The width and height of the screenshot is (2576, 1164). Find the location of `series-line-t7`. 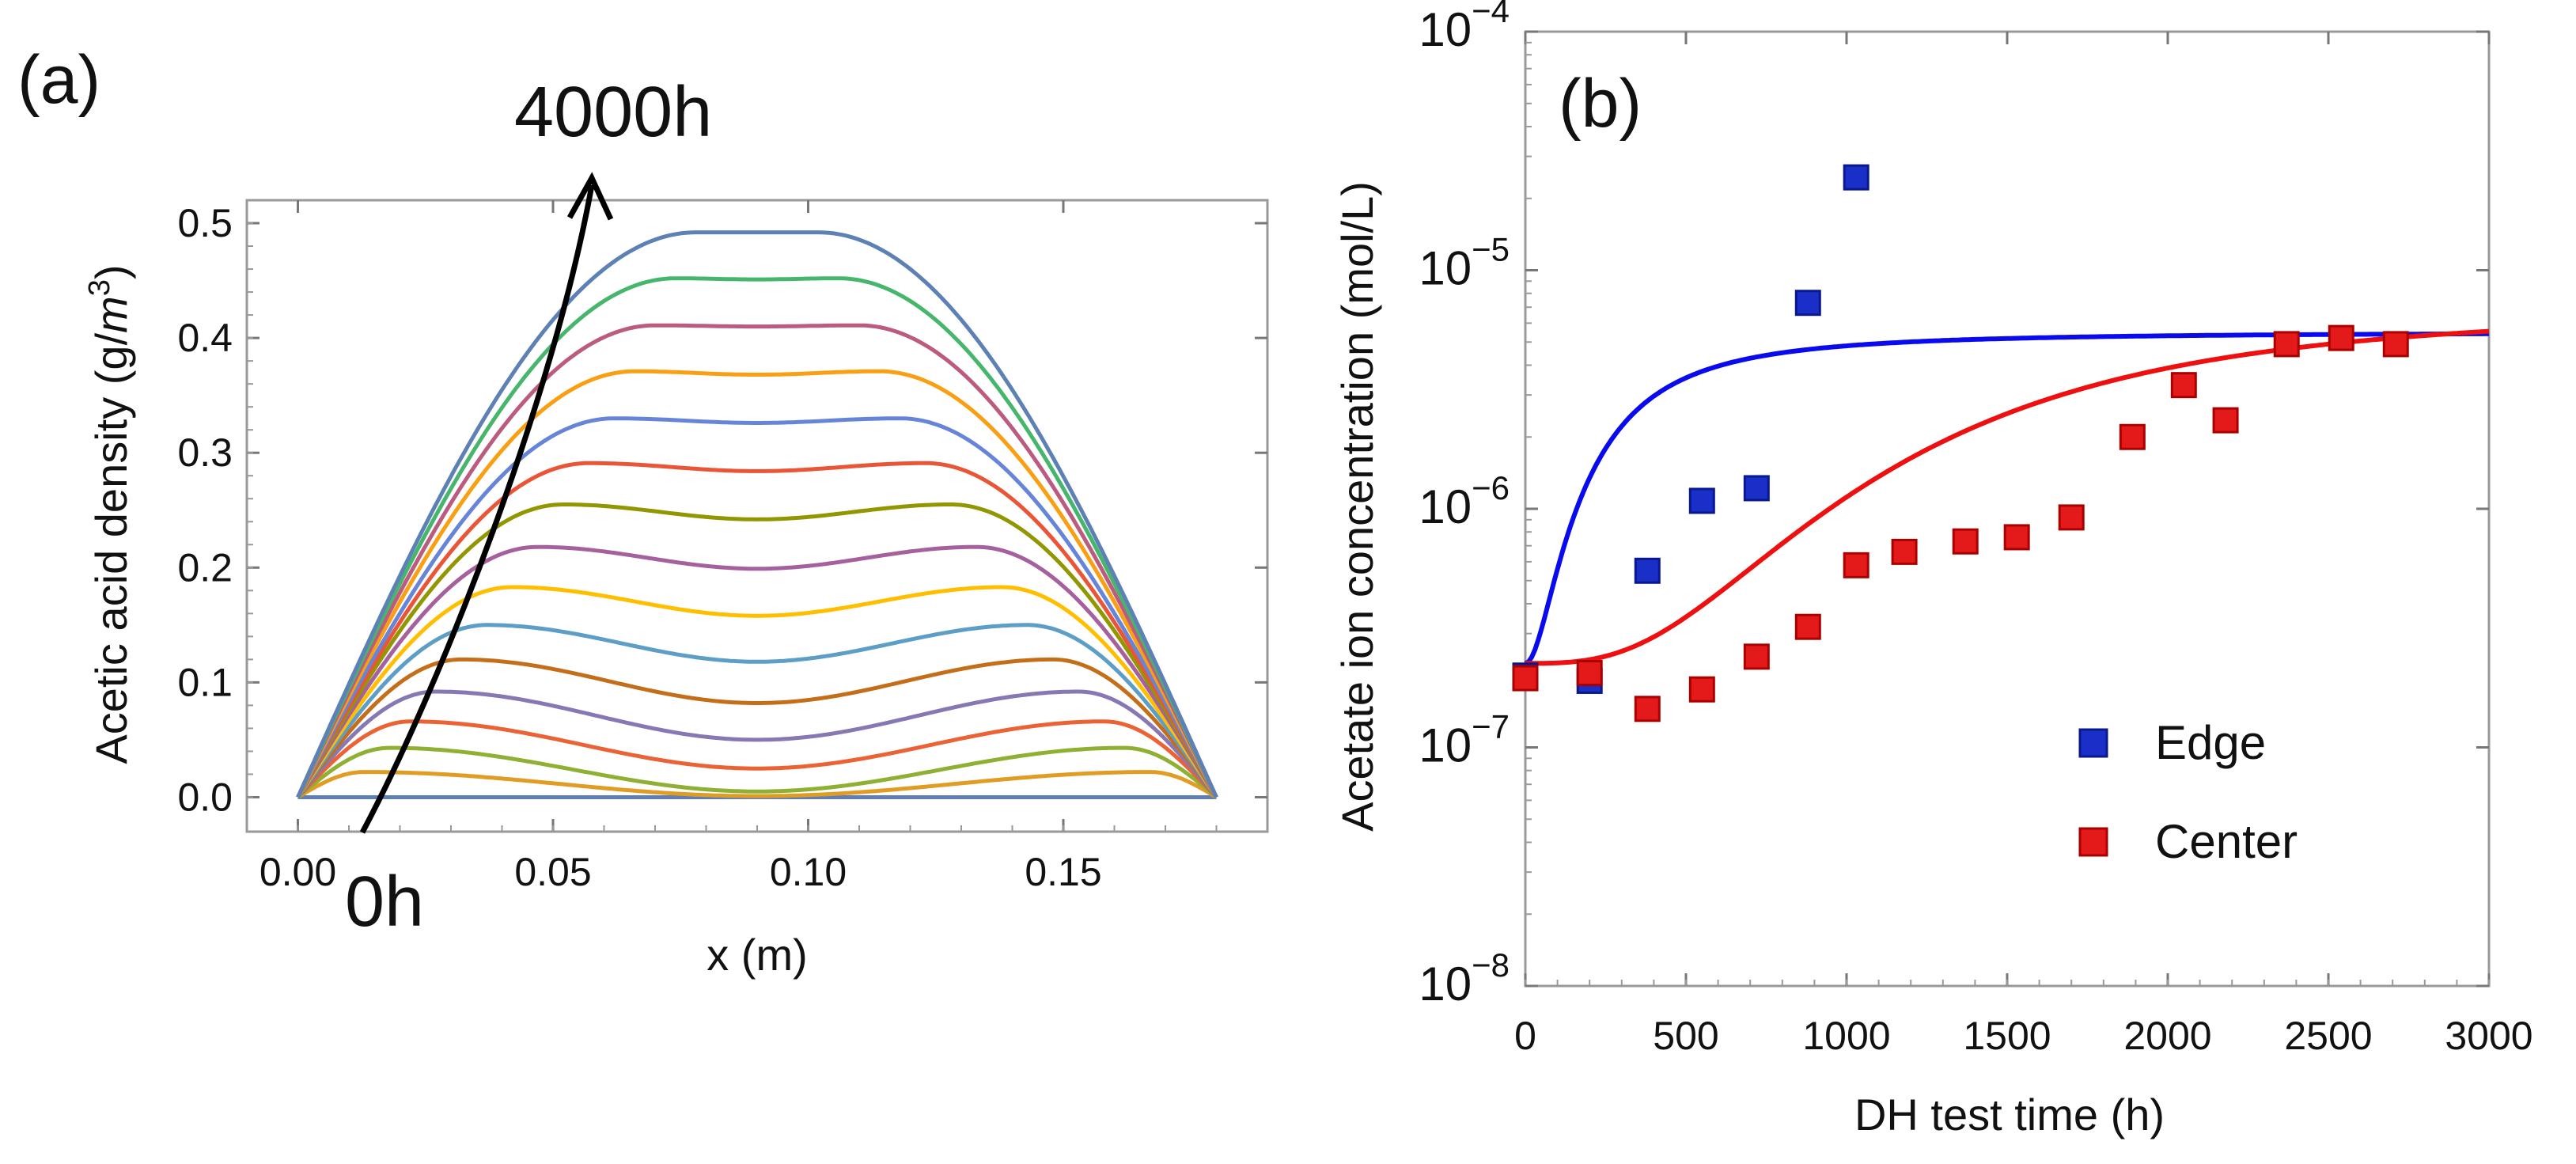

series-line-t7 is located at coordinates (757, 691).